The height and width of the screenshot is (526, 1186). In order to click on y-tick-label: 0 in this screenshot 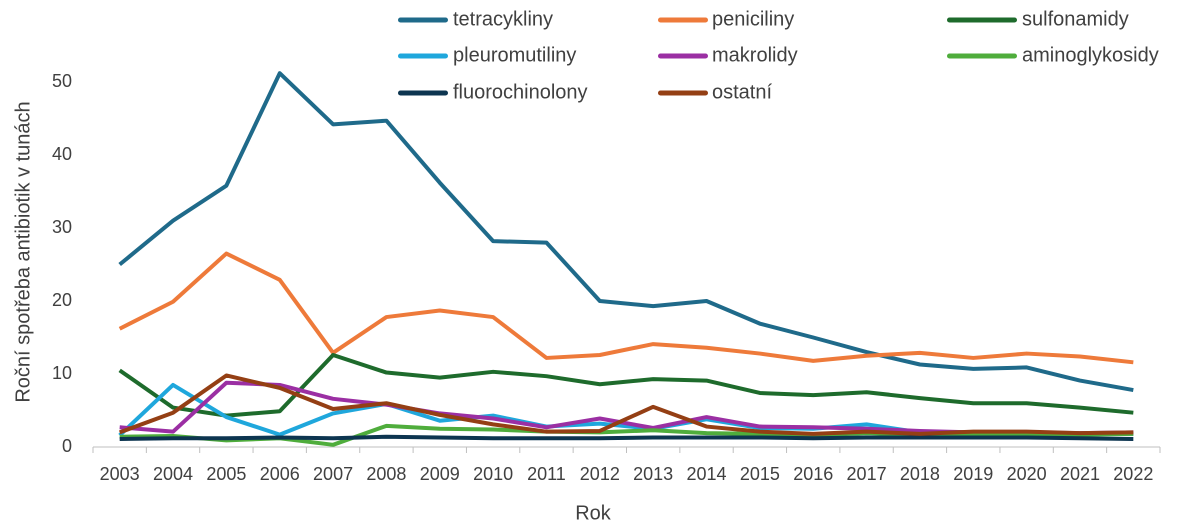, I will do `click(67, 446)`.